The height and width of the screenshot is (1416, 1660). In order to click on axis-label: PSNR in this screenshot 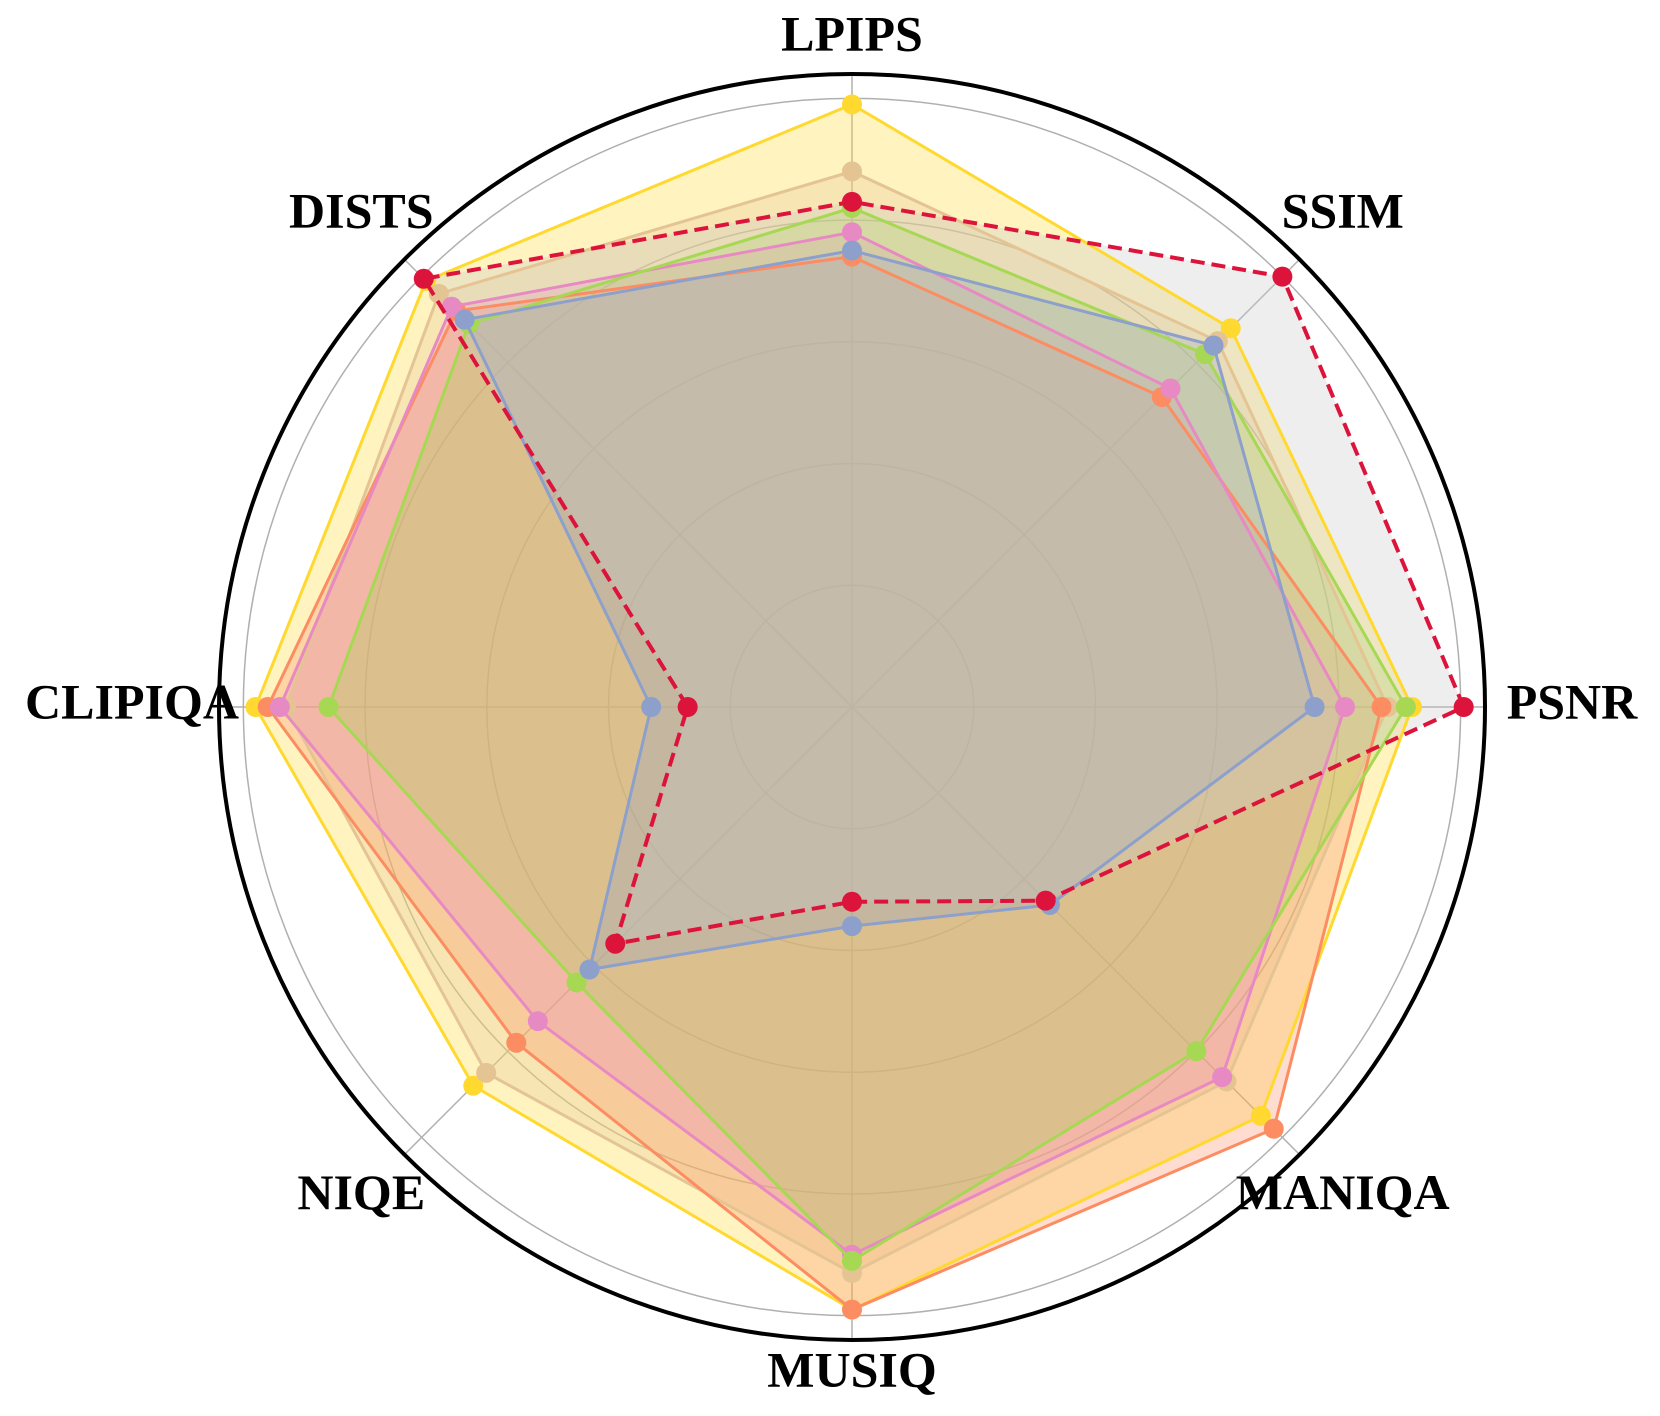, I will do `click(1572, 701)`.